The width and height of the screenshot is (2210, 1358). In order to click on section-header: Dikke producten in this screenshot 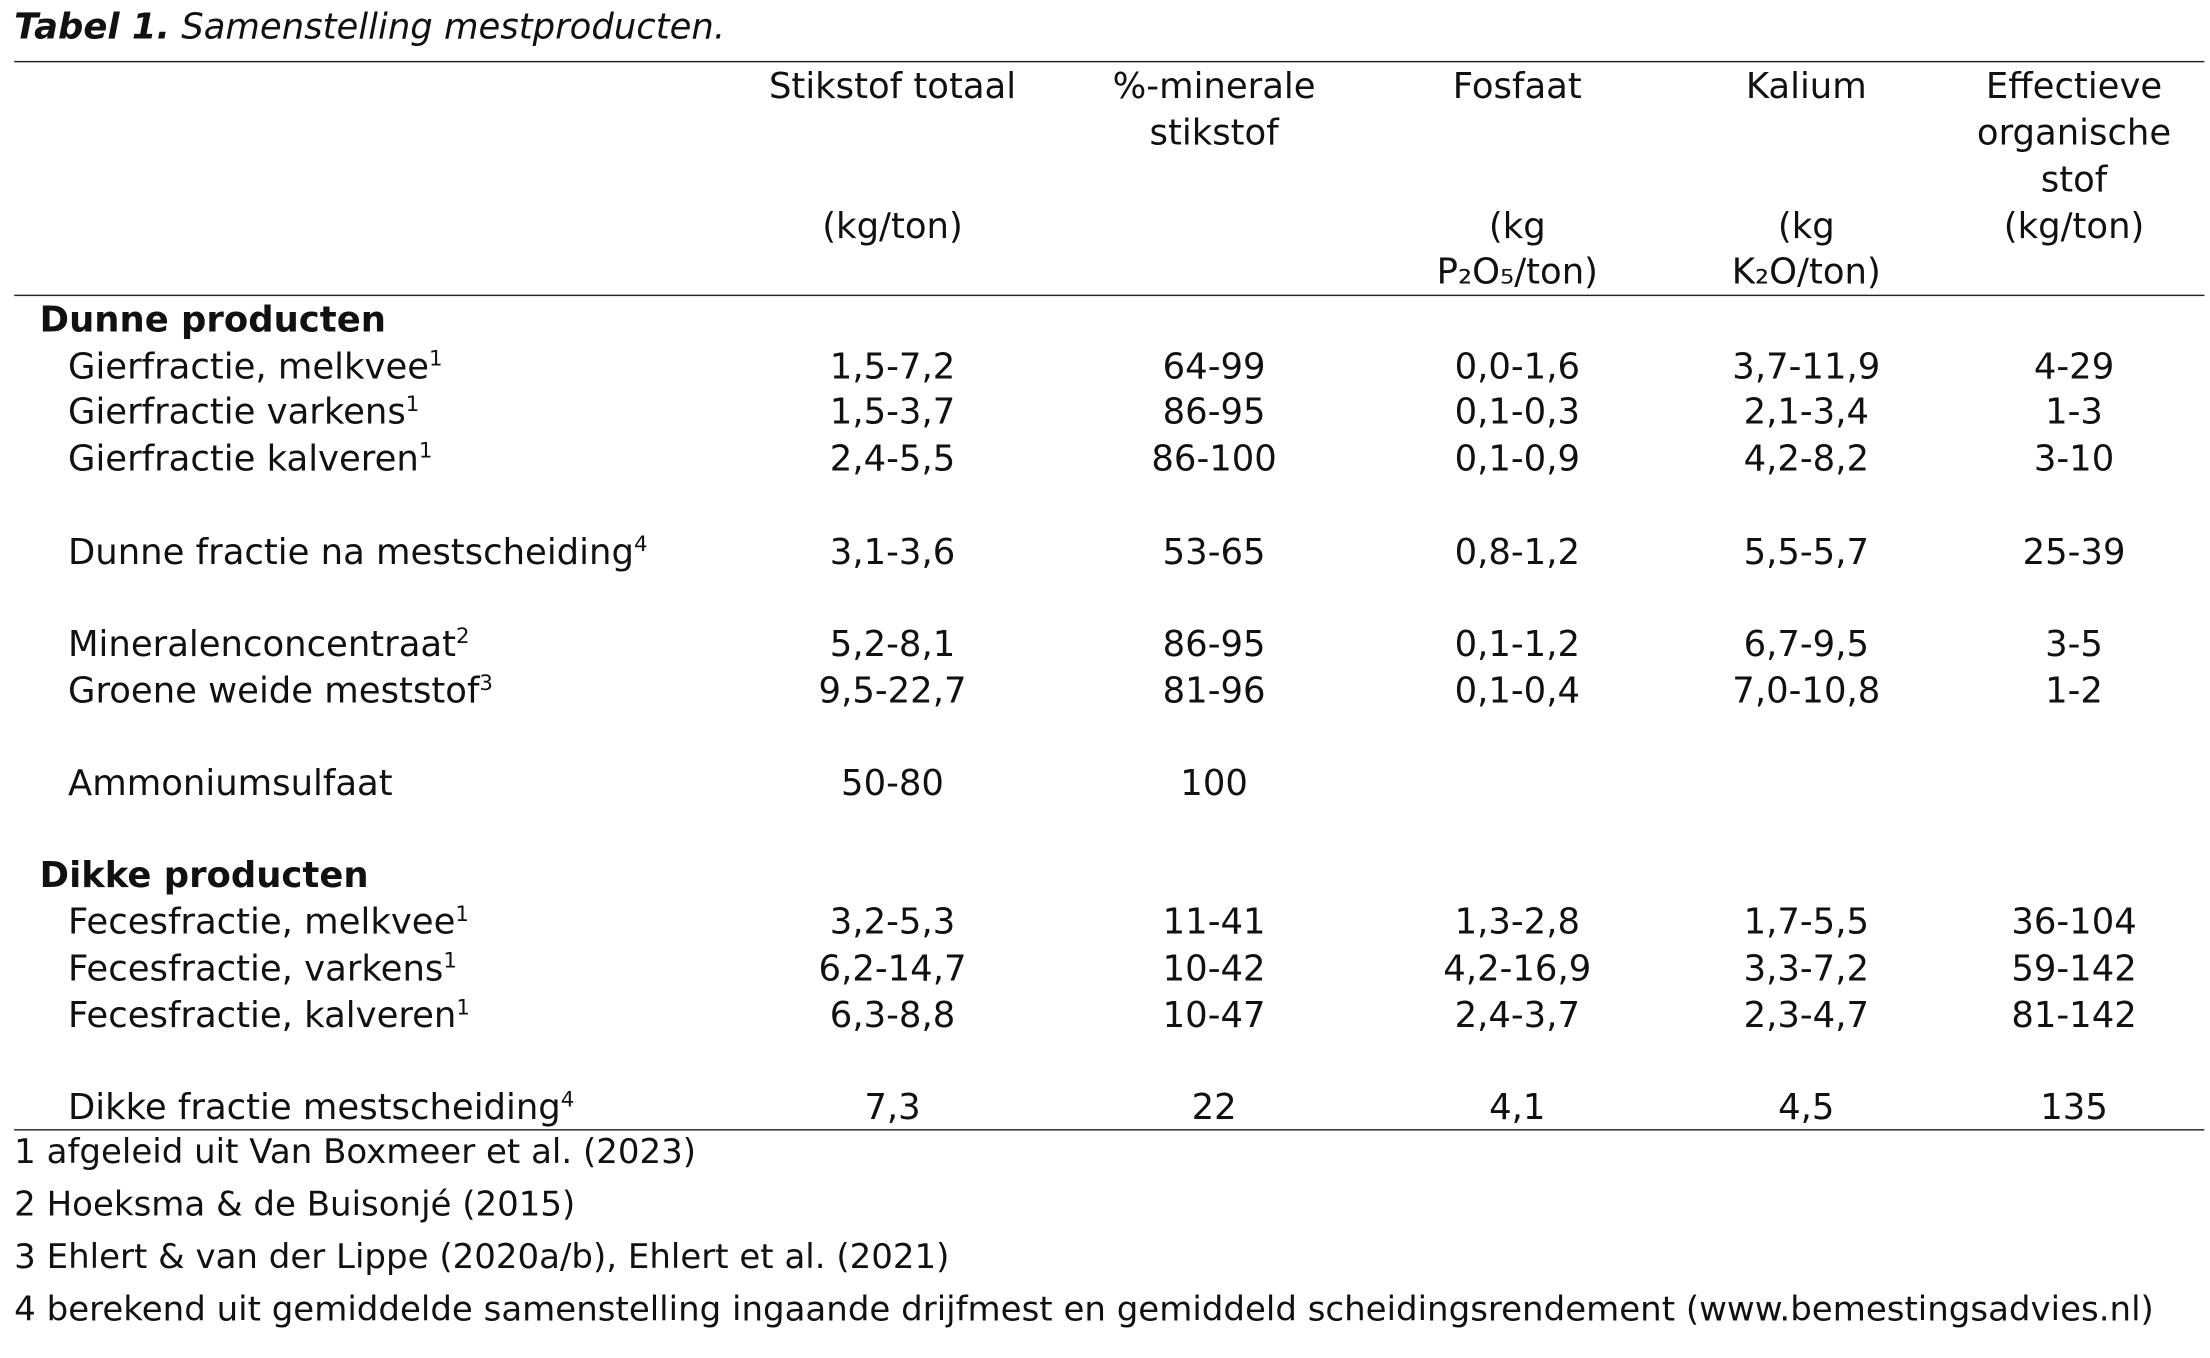, I will do `click(204, 875)`.